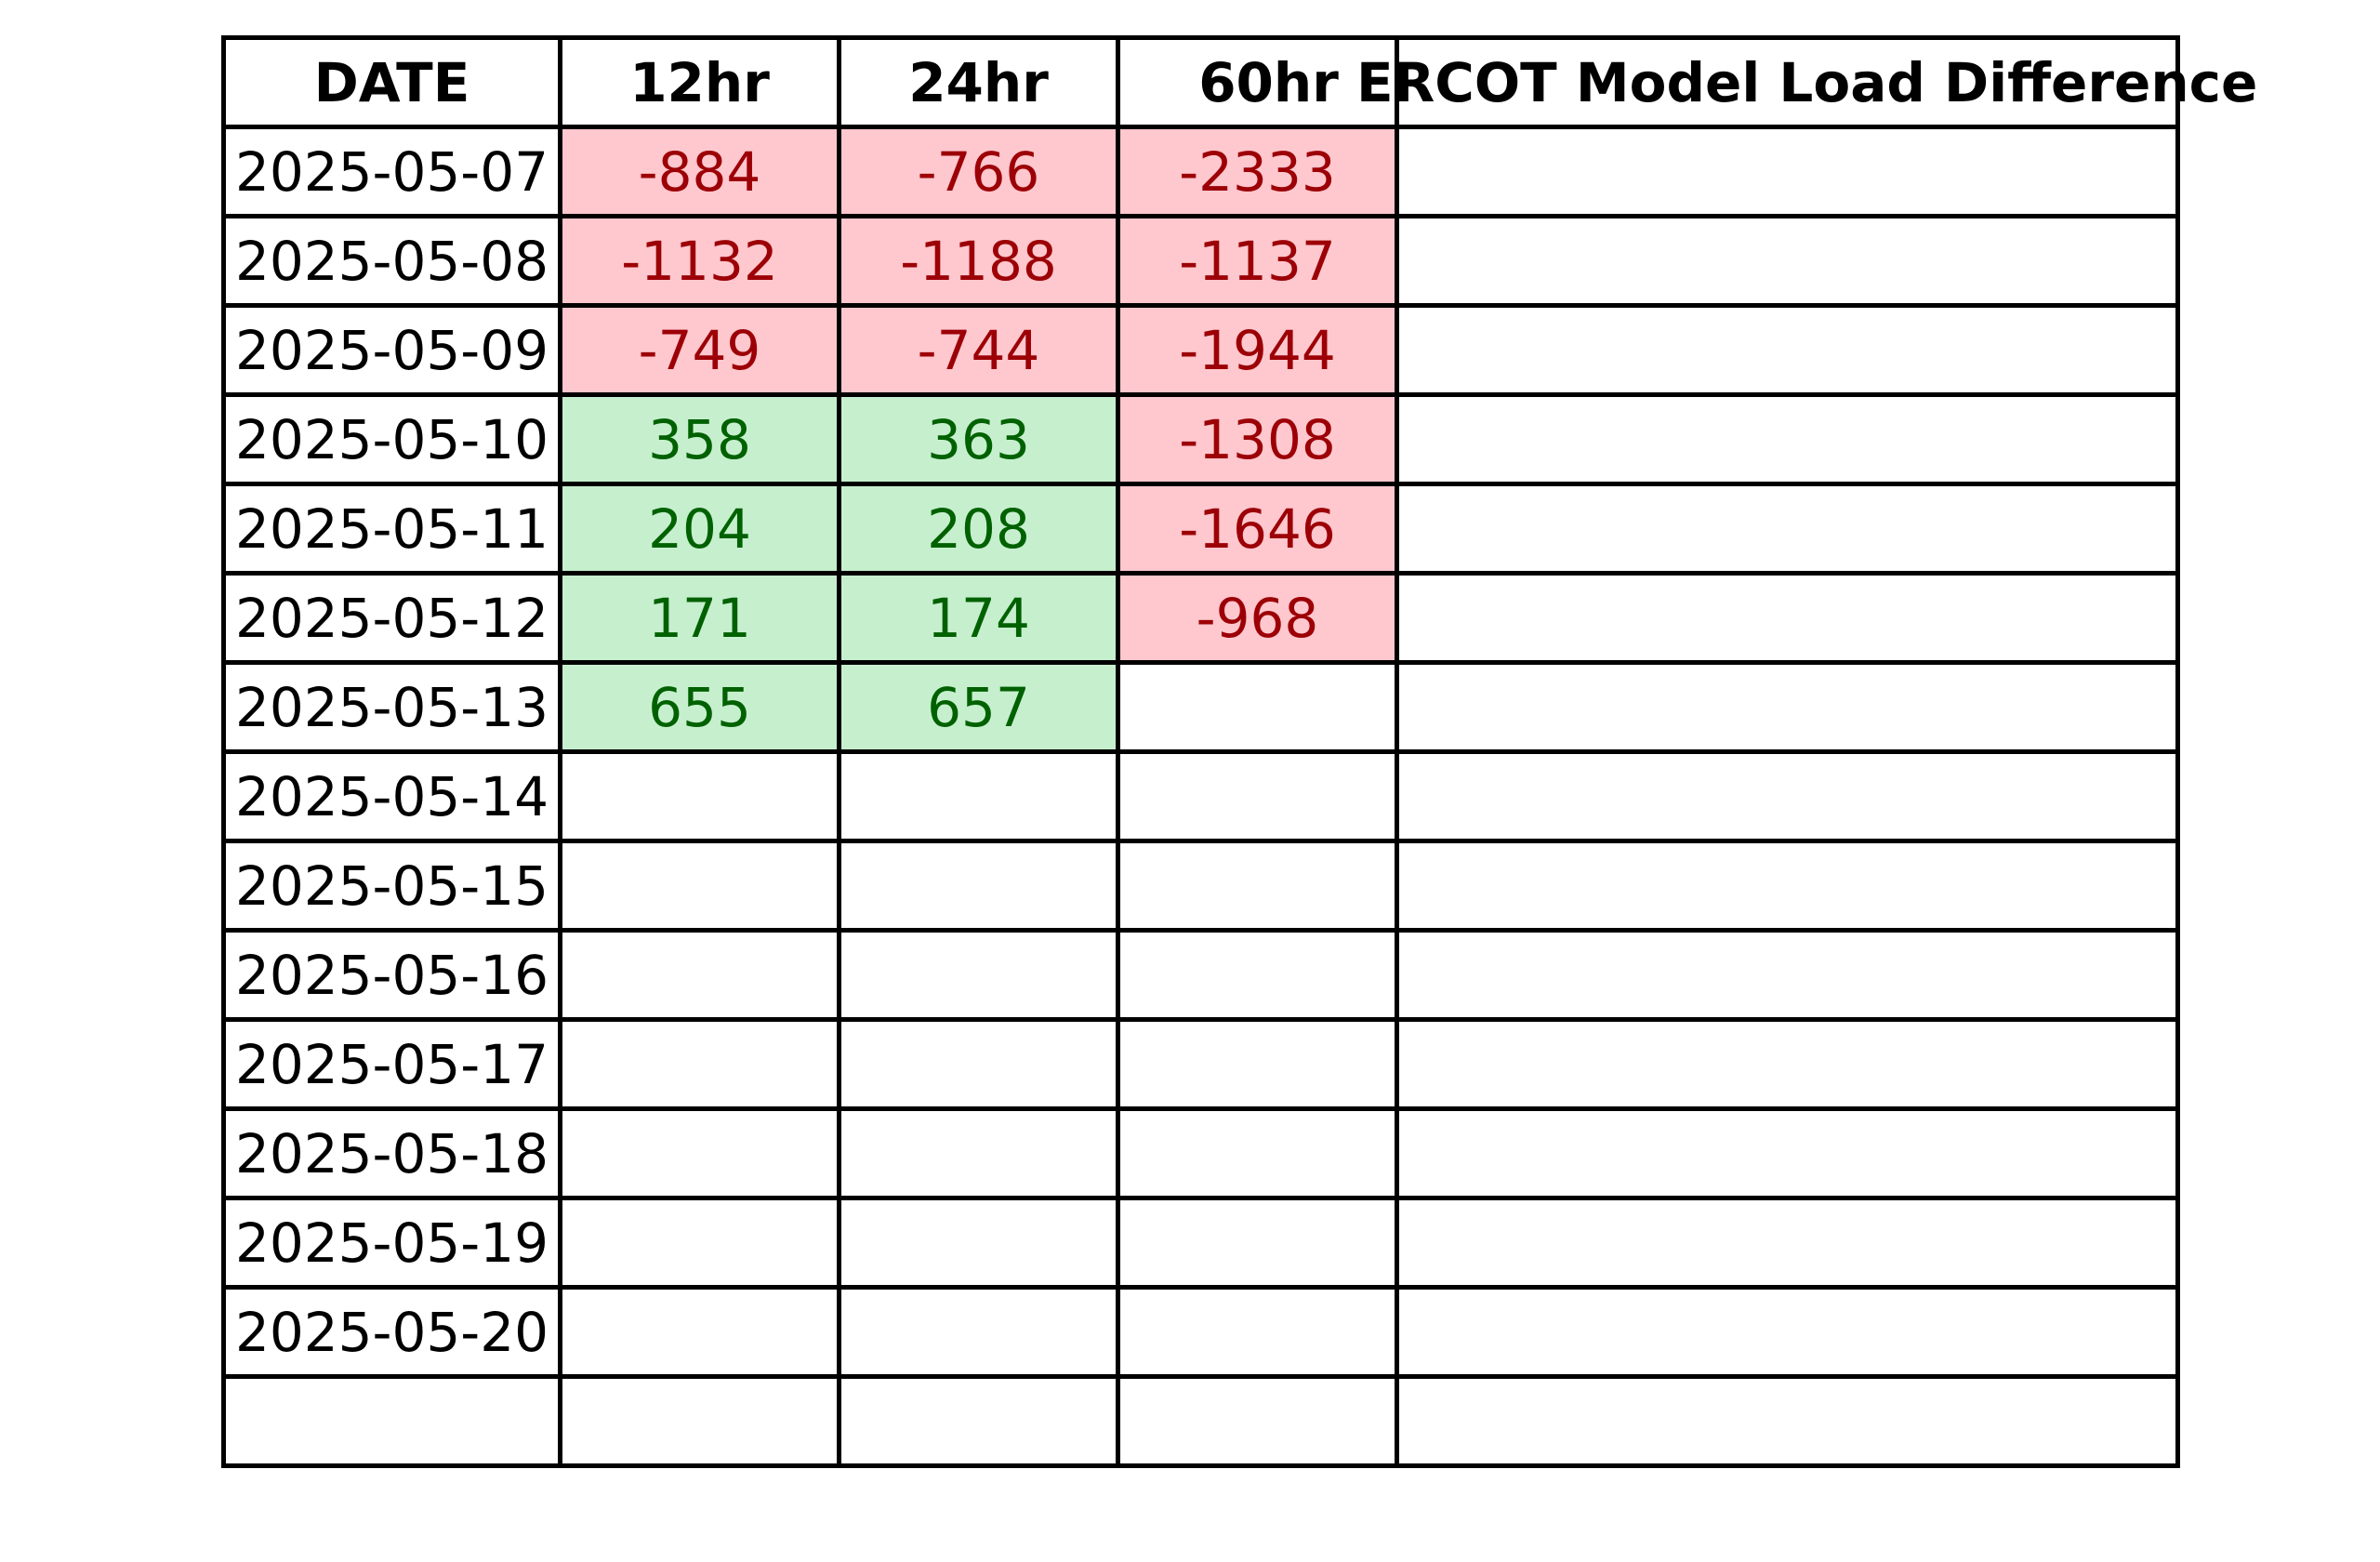 This screenshot has width=2380, height=1562. I want to click on value-24hr-cell: 208, so click(978, 529).